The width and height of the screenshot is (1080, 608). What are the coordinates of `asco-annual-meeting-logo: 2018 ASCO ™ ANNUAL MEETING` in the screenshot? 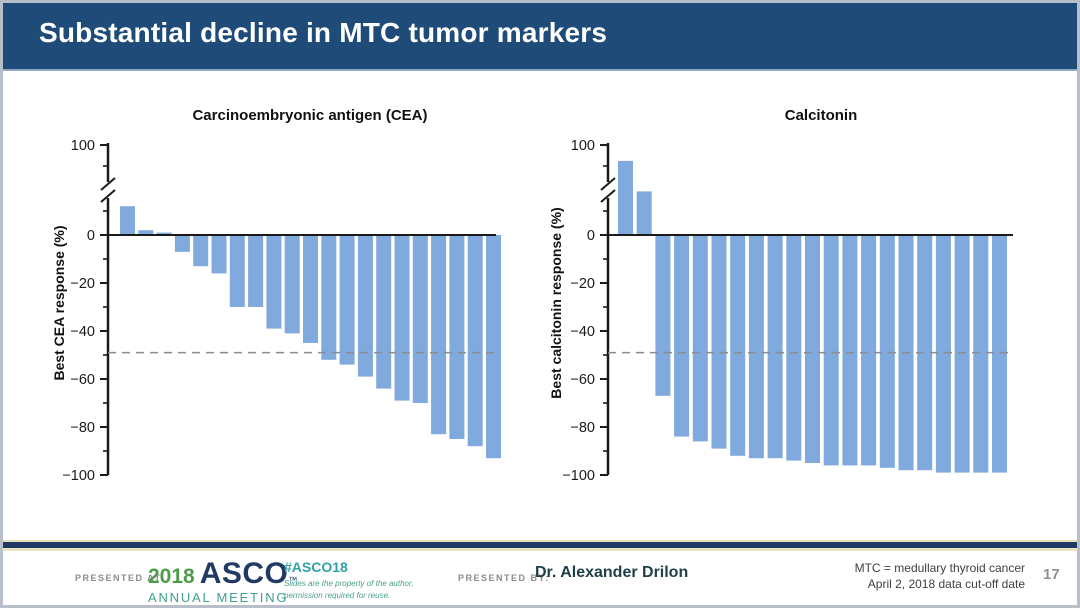 It's located at (223, 581).